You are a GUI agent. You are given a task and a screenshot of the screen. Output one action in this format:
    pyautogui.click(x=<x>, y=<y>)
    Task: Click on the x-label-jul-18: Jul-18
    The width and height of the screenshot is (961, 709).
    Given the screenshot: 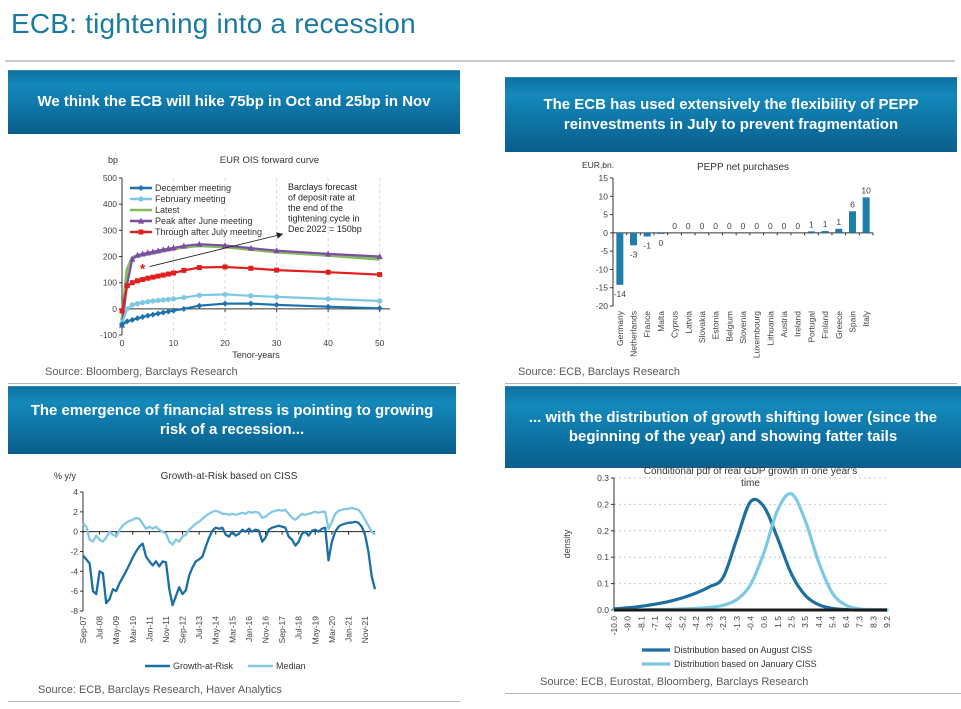 What is the action you would take?
    pyautogui.click(x=299, y=627)
    